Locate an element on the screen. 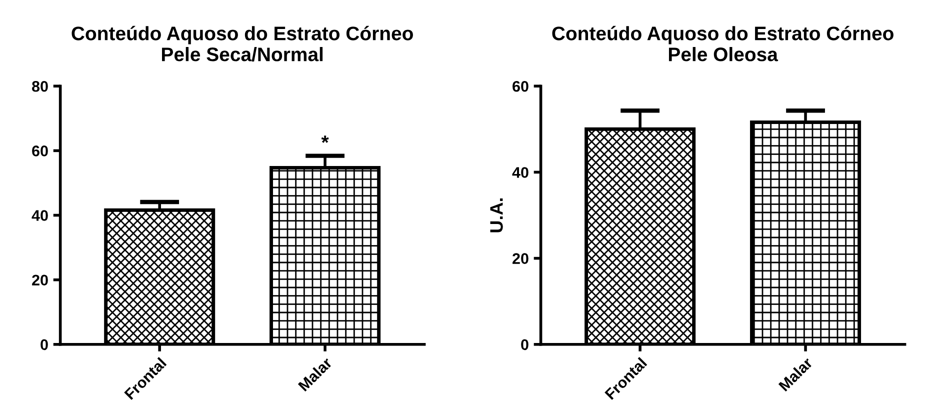 The height and width of the screenshot is (410, 928). chart-title: Conteúdo Aquoso do Estrato Córneo Pele Oleosa is located at coordinates (723, 44).